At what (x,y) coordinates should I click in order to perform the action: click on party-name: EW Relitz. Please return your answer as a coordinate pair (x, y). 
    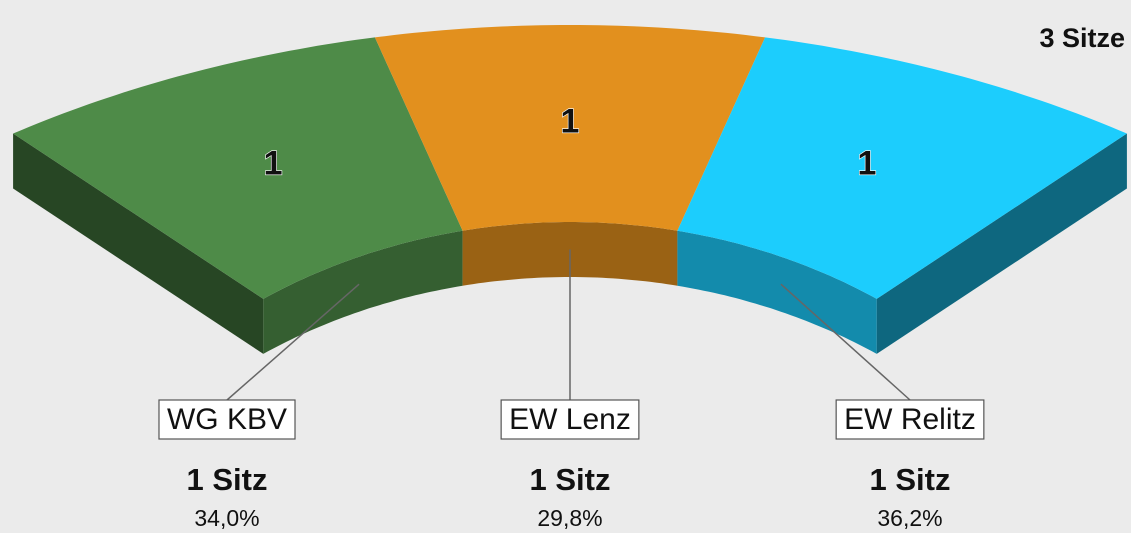
    Looking at the image, I should click on (910, 419).